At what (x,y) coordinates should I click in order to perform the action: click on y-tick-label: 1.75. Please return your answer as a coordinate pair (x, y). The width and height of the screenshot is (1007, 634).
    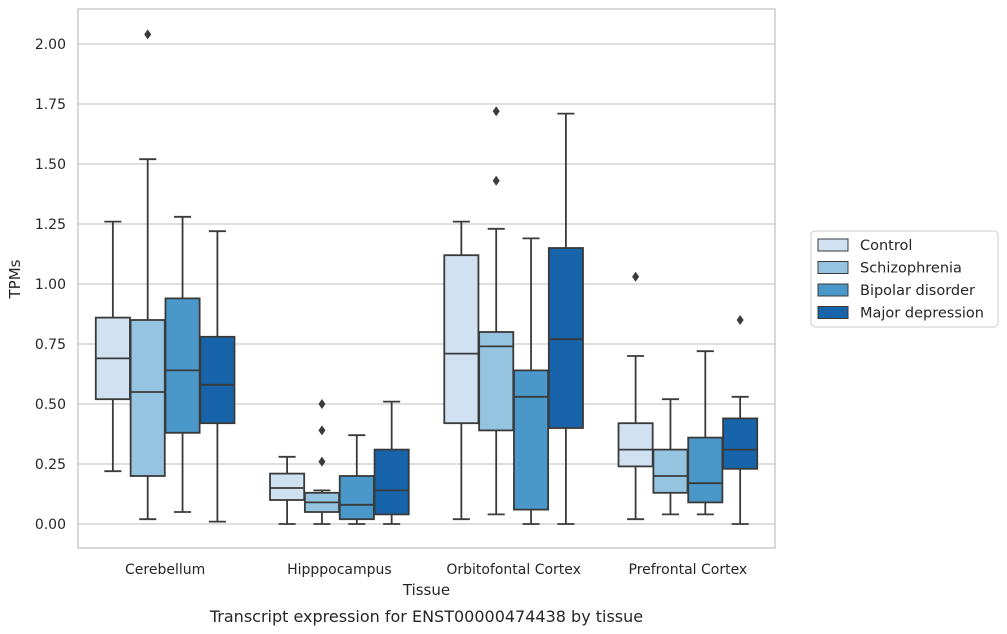
    Looking at the image, I should click on (50, 105).